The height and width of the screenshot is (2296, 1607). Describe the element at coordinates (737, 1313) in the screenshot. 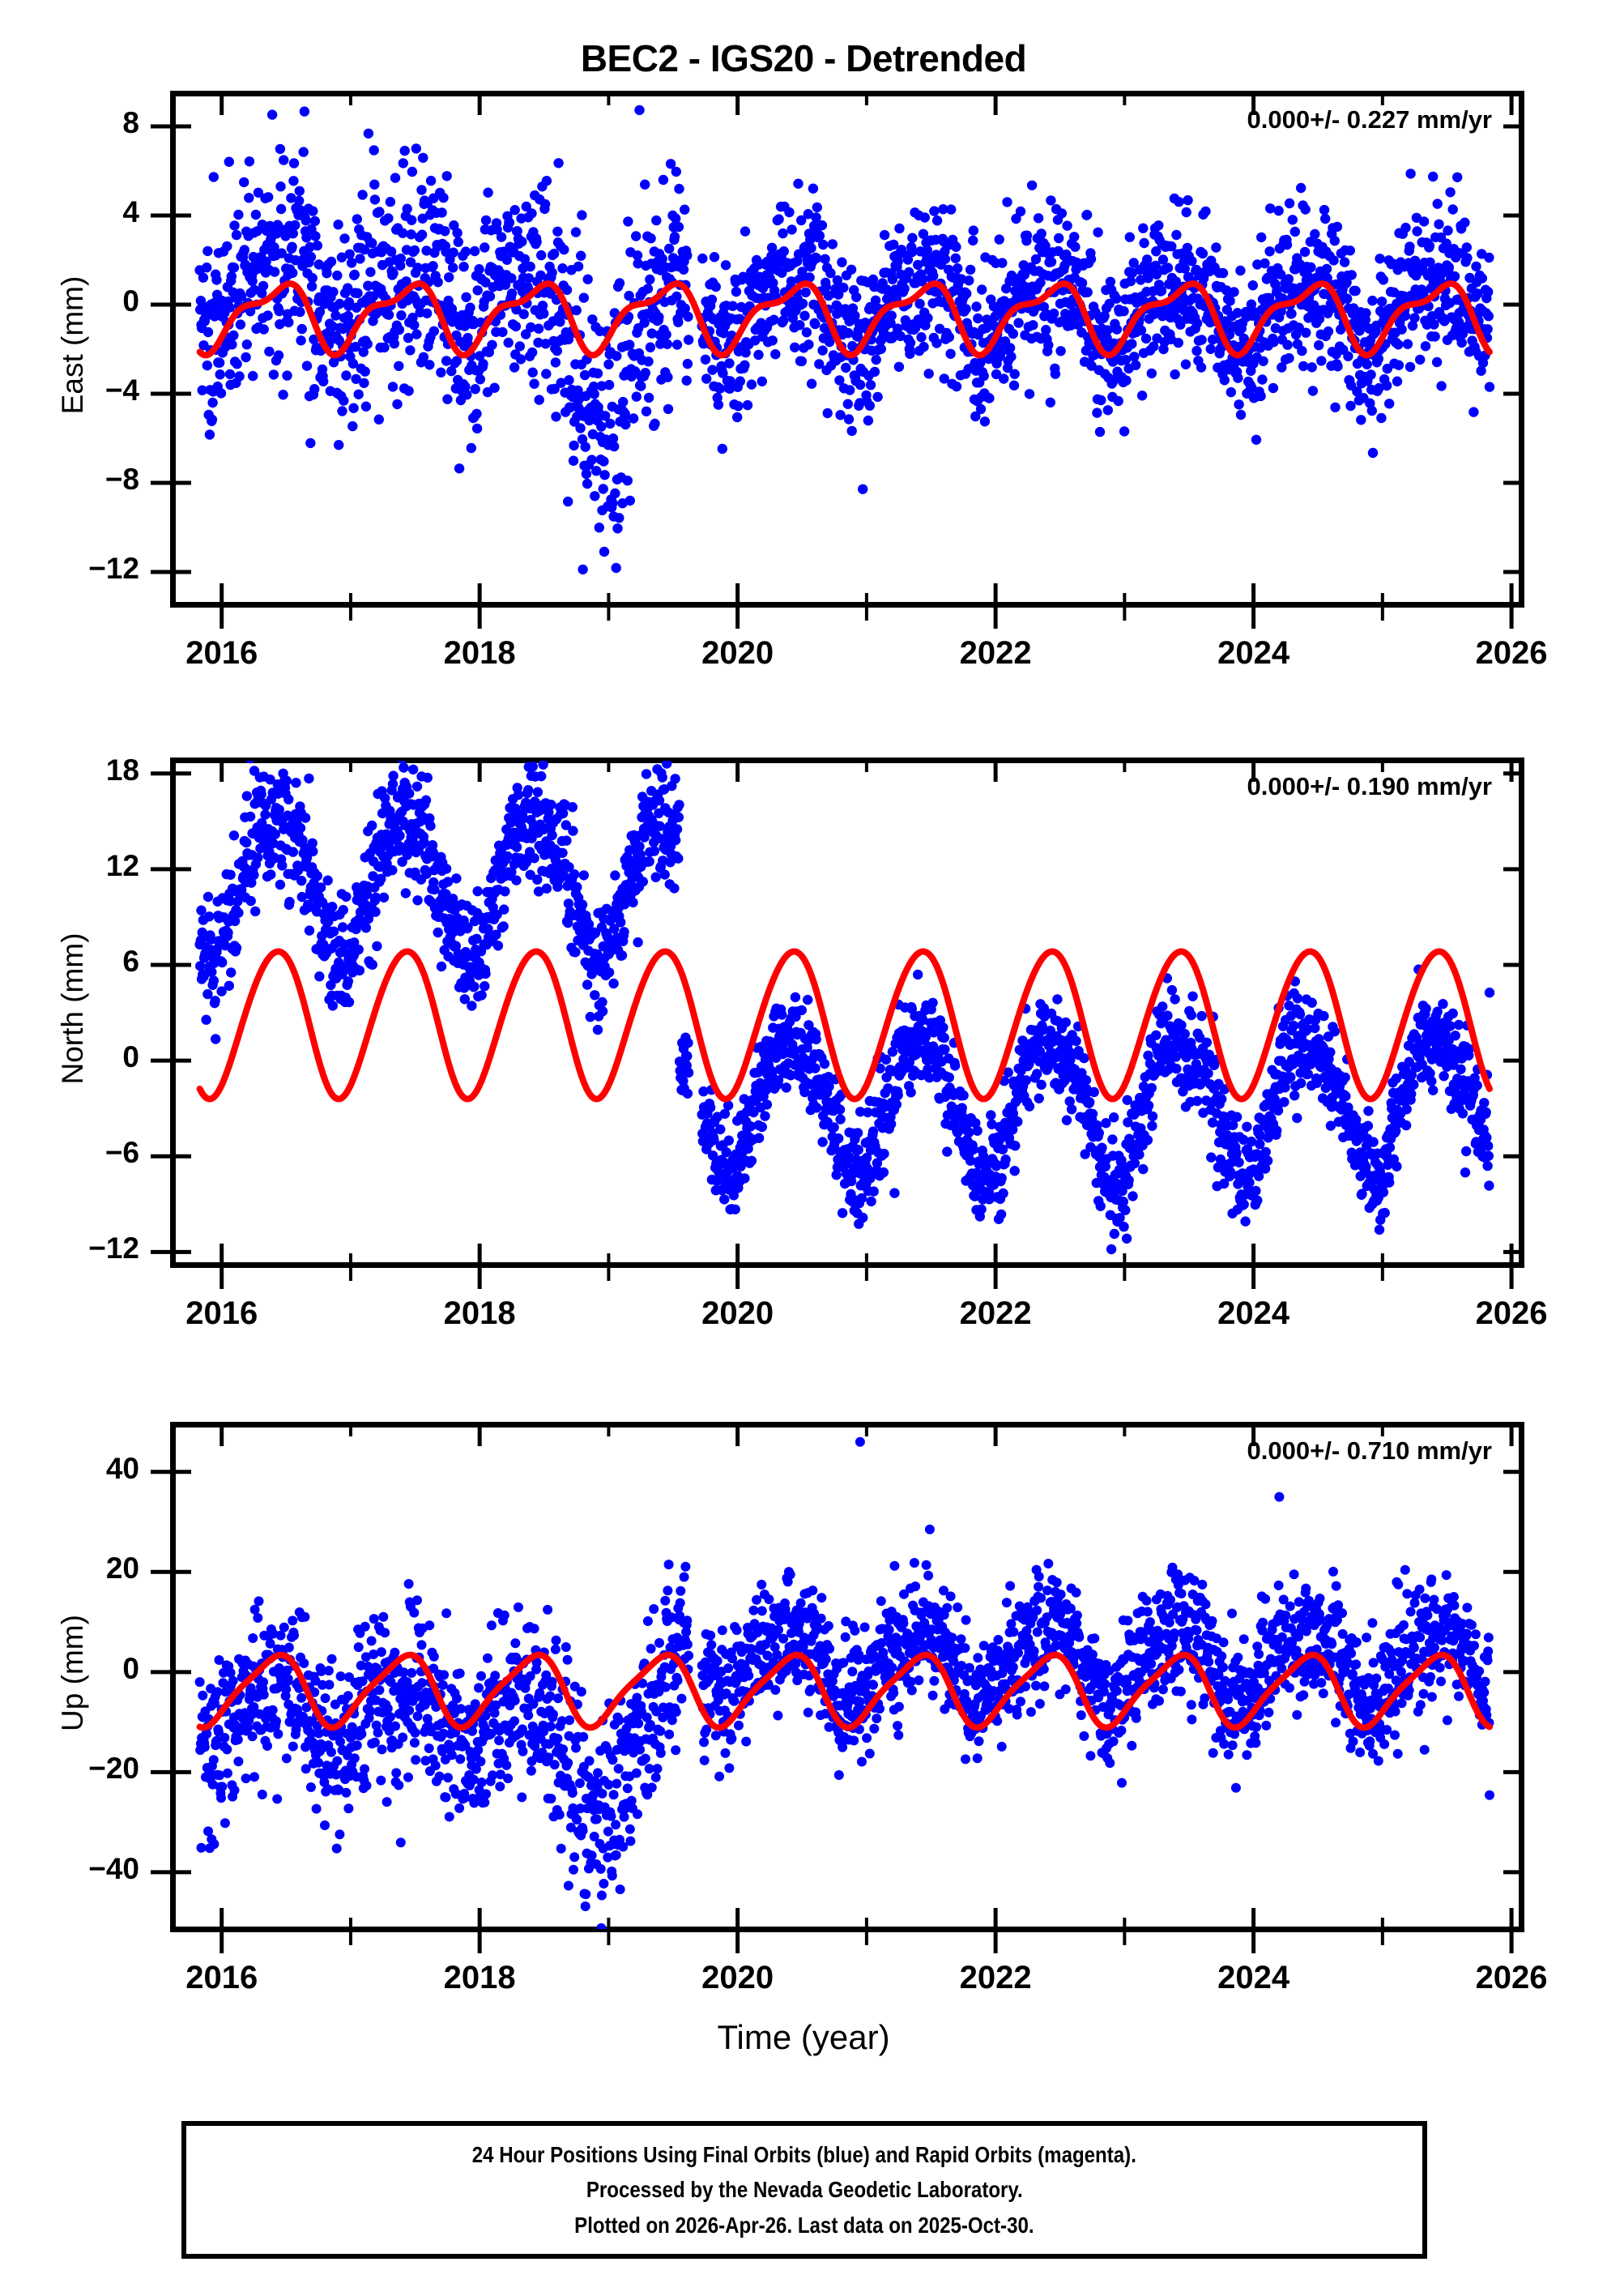

I see `xtick-label-north-2: 2020` at that location.